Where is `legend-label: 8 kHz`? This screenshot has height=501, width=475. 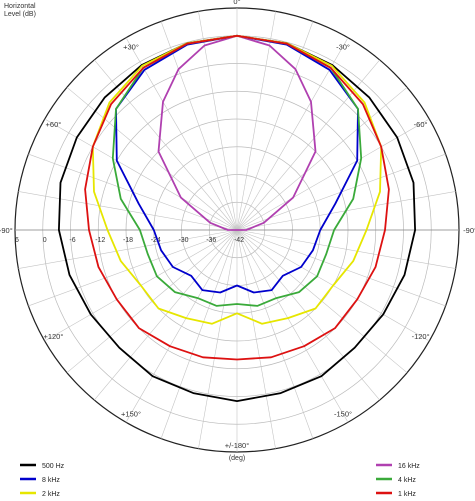 legend-label: 8 kHz is located at coordinates (51, 480).